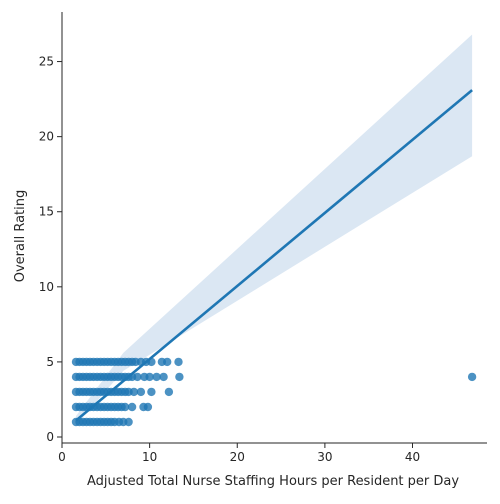 The height and width of the screenshot is (504, 500). What do you see at coordinates (46, 212) in the screenshot?
I see `y-tick-label: 15` at bounding box center [46, 212].